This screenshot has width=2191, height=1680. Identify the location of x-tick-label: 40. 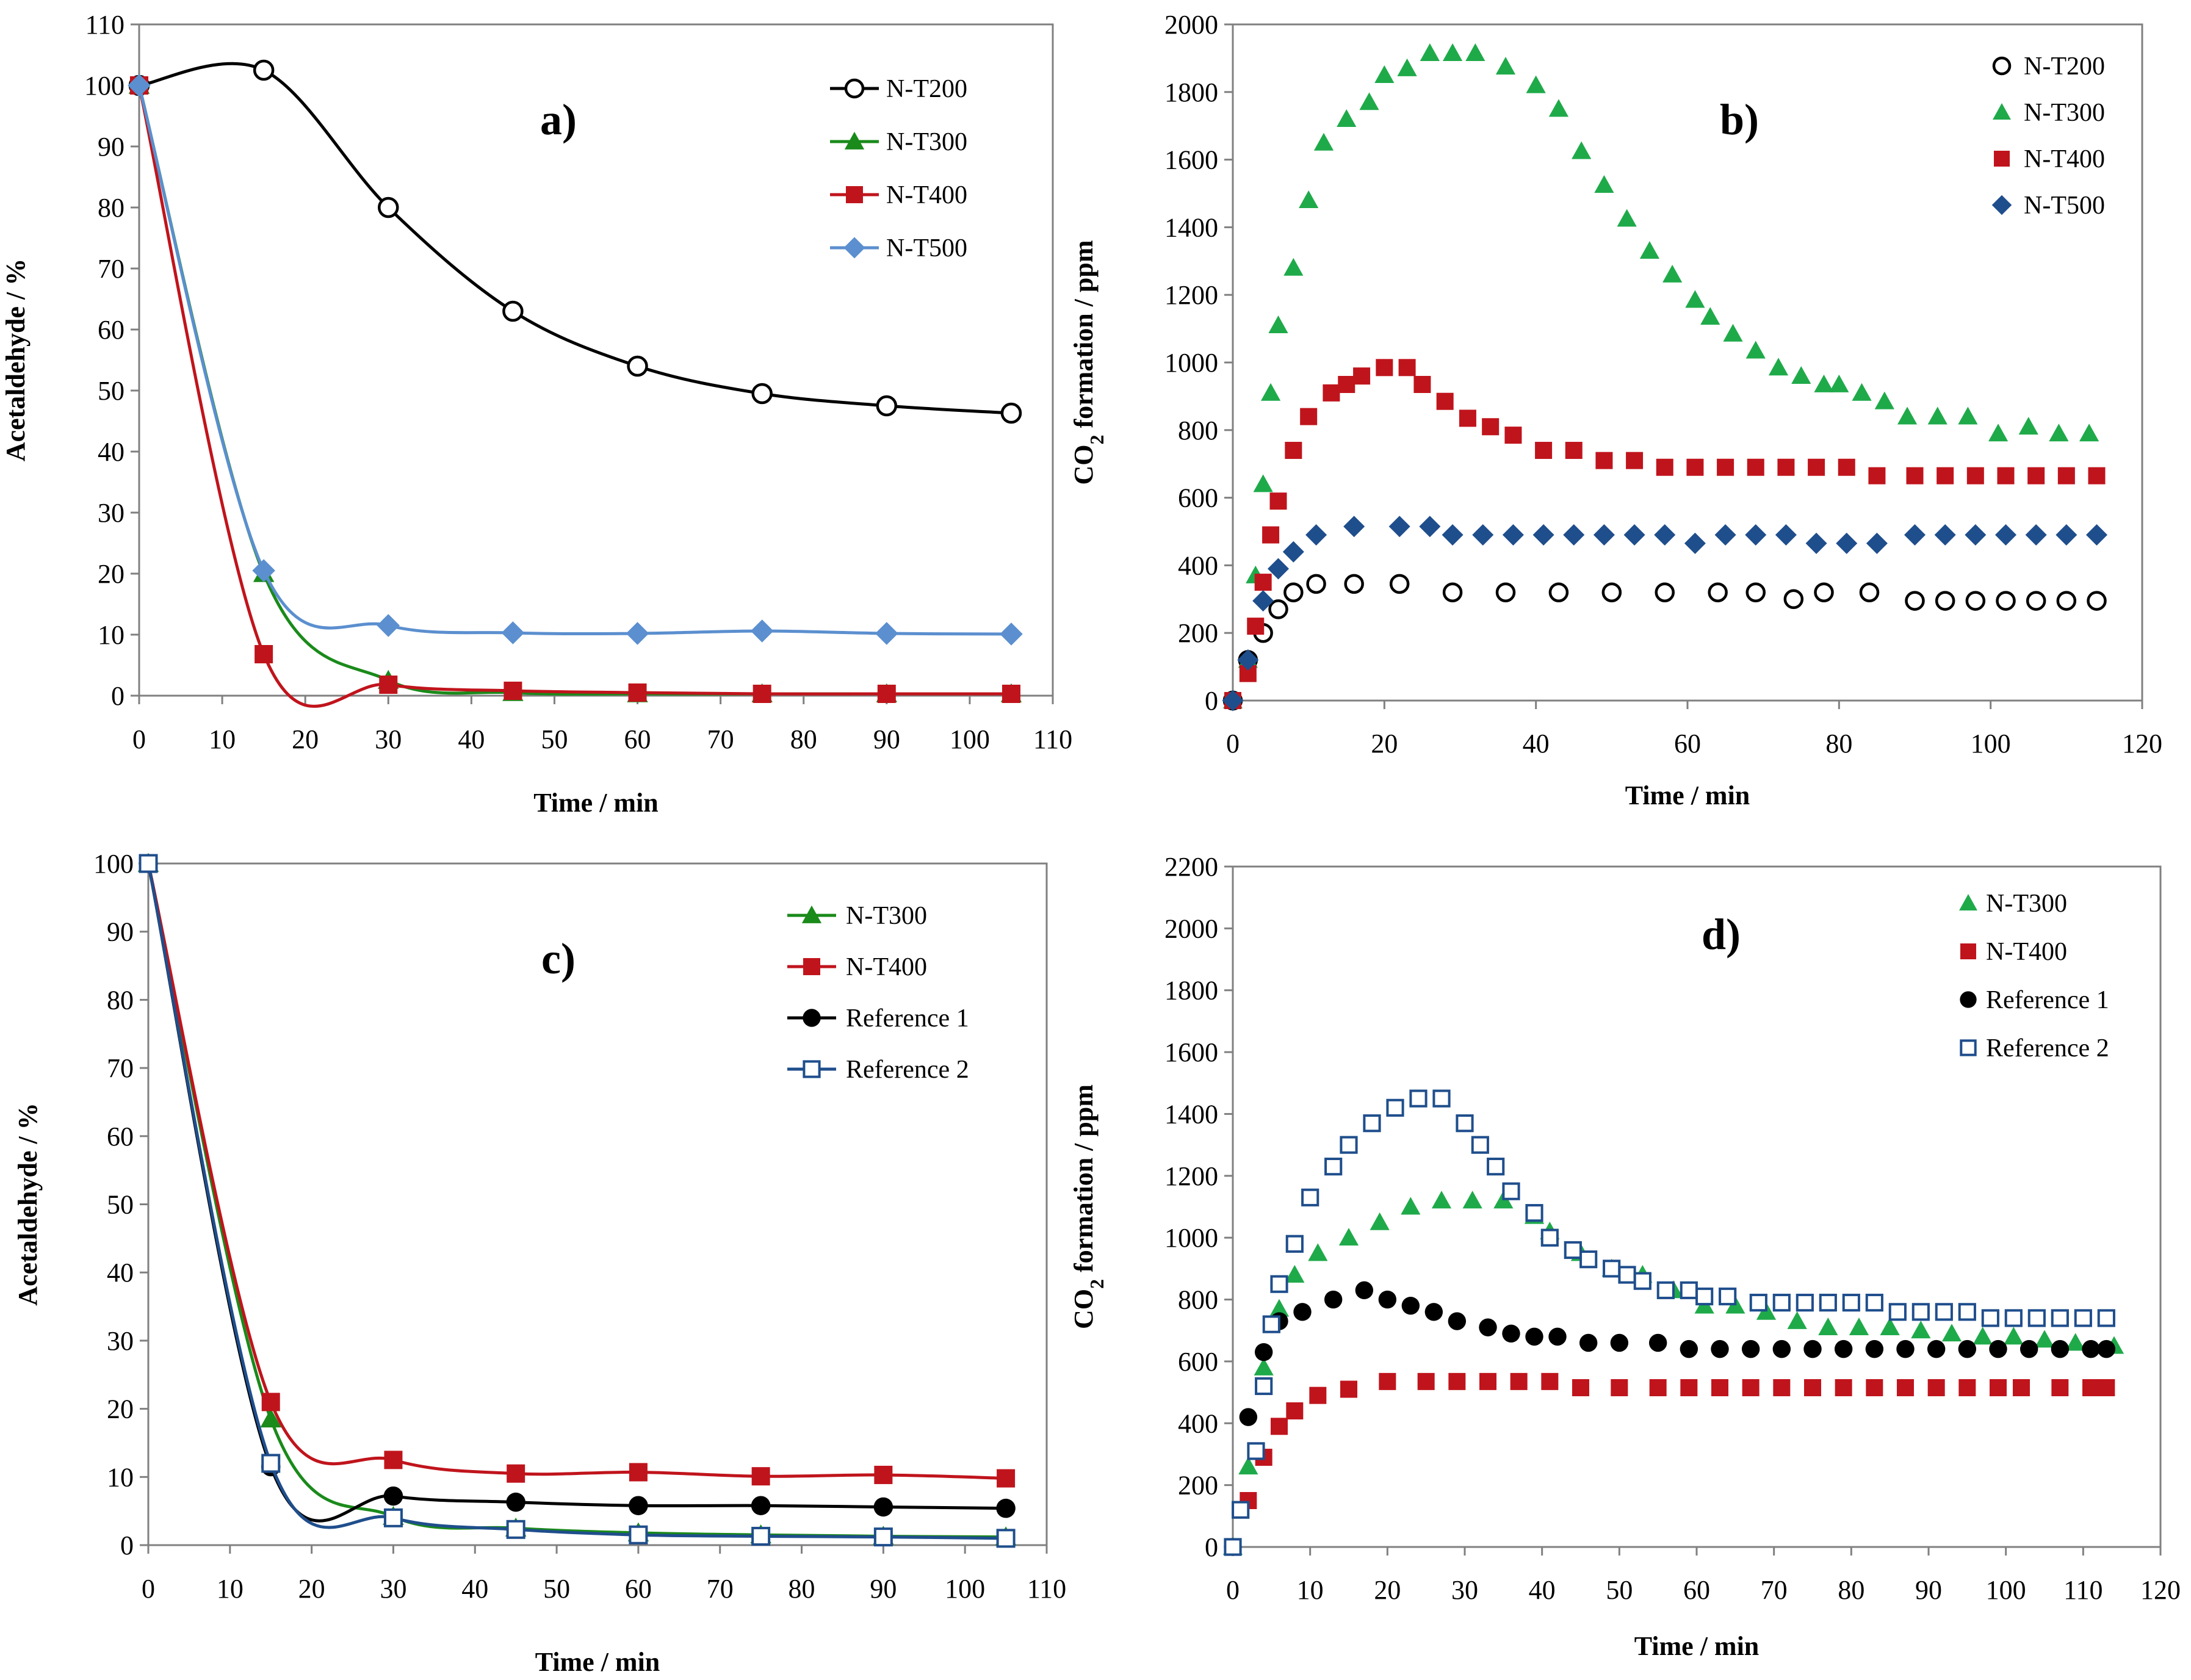
(1536, 744).